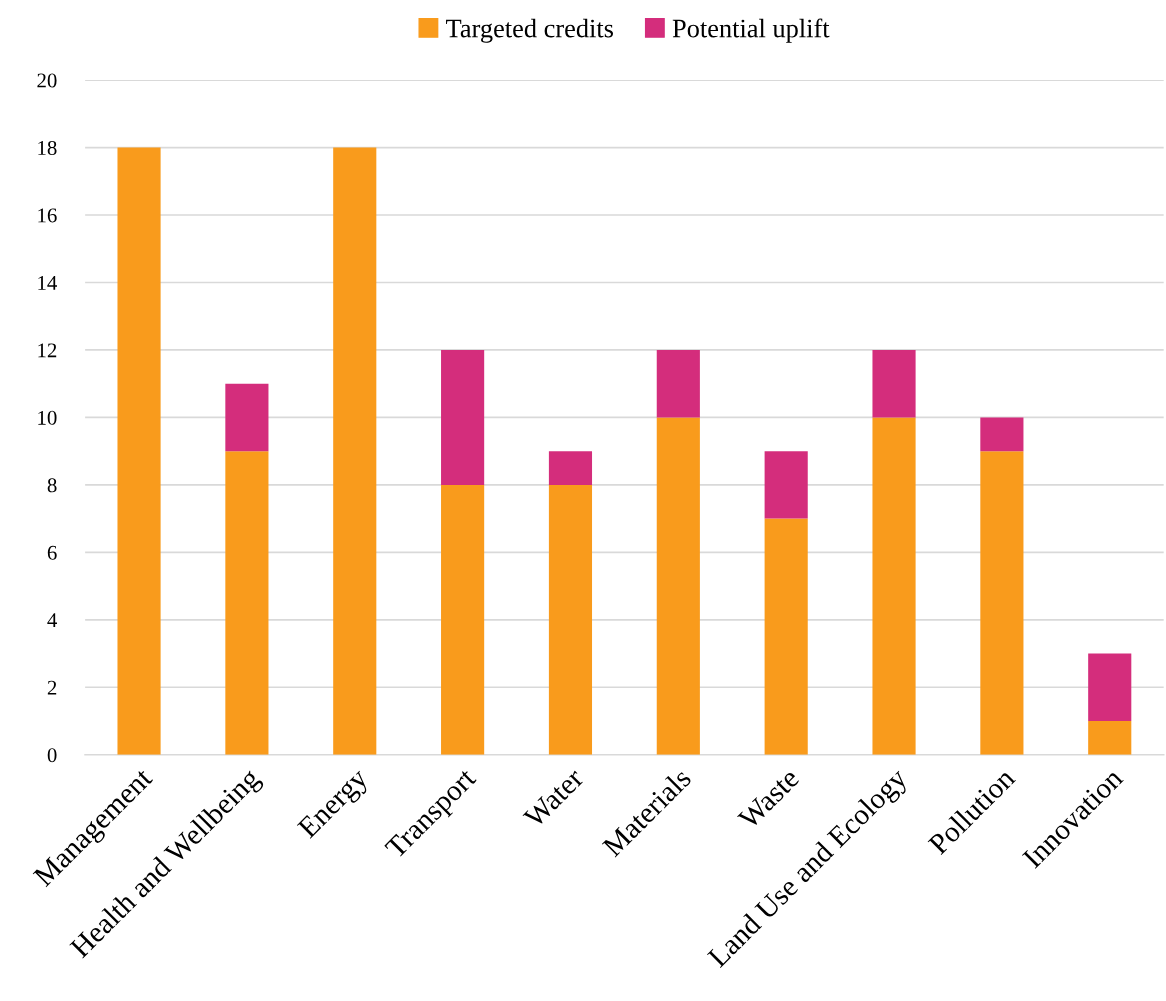  What do you see at coordinates (48, 282) in the screenshot?
I see `y-tick-label: 14` at bounding box center [48, 282].